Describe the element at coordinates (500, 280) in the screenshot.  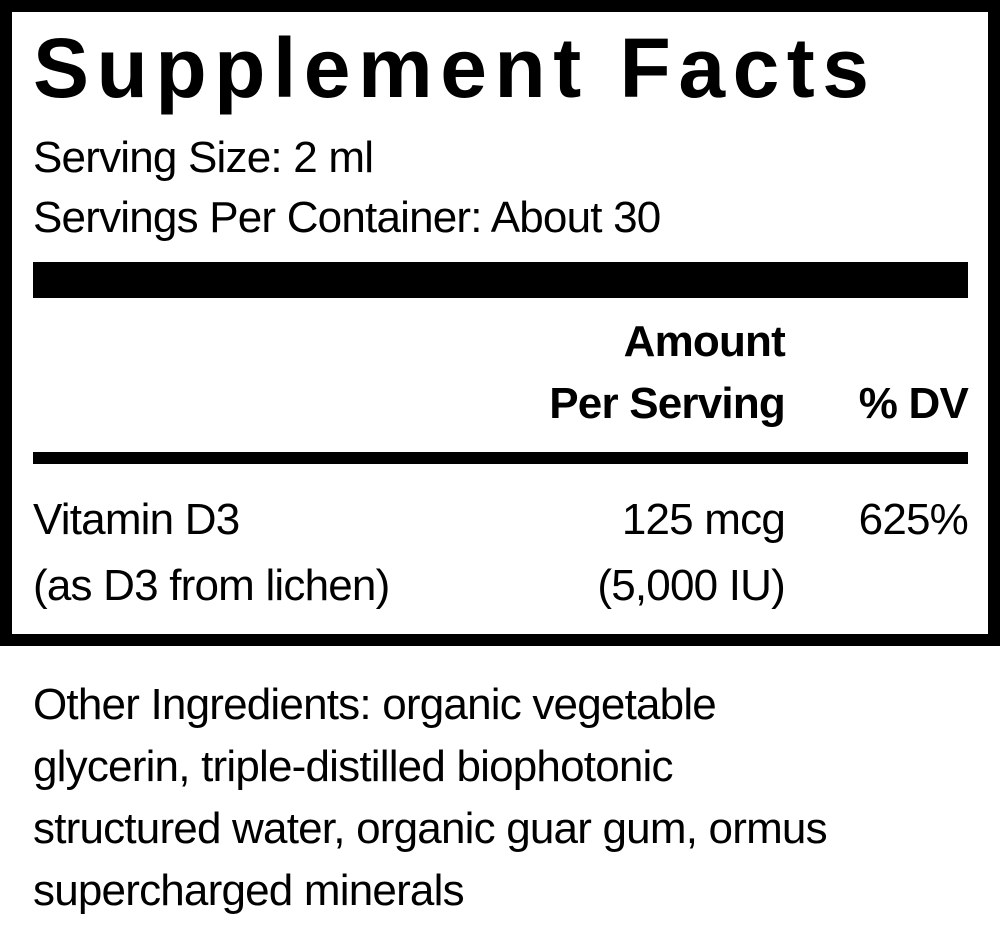
I see `thick-divider` at that location.